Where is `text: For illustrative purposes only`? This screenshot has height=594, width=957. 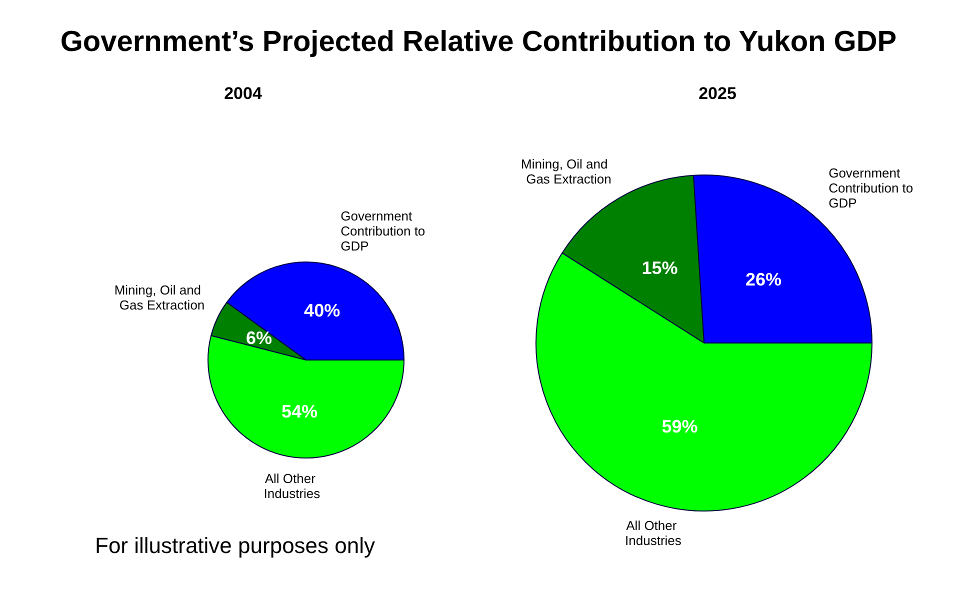
text: For illustrative purposes only is located at coordinates (235, 546).